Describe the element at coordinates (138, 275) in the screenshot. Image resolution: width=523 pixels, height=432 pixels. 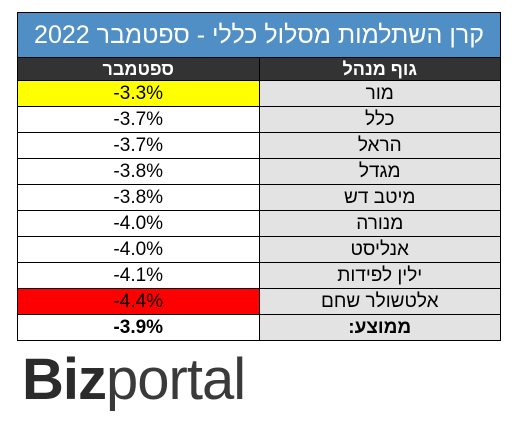
I see `return-cell: -4.1%` at that location.